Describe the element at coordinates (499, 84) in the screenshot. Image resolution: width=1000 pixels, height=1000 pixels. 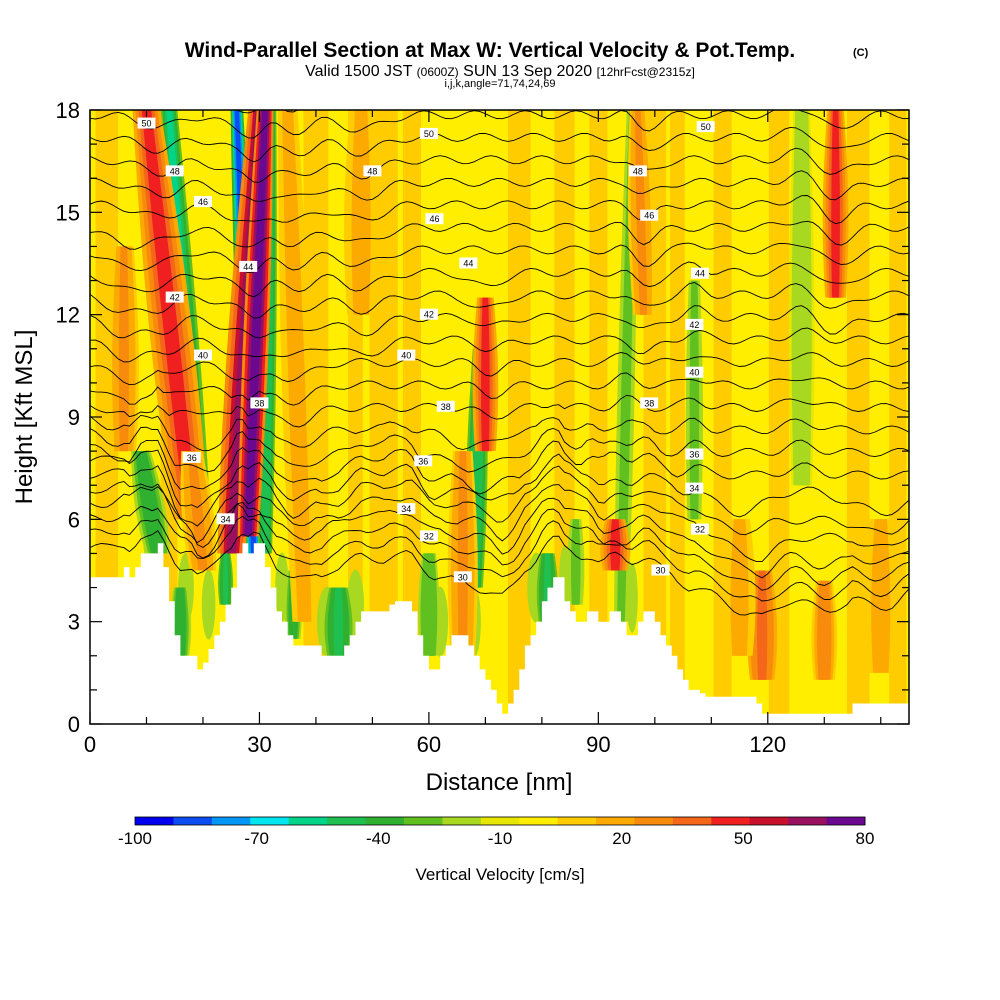
I see `info-line: i,j,k,angle=71,74,24,69` at that location.